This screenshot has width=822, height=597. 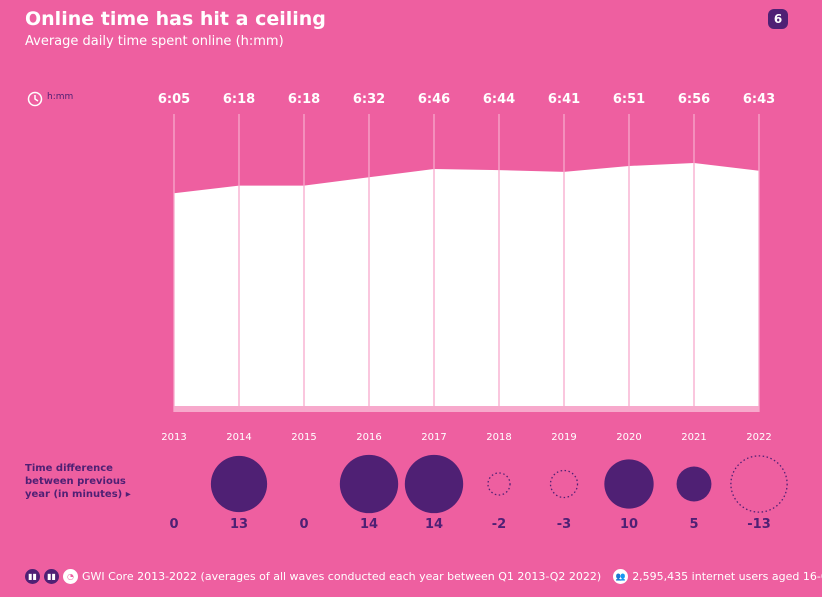 I want to click on difference-label-value: -2, so click(x=499, y=524).